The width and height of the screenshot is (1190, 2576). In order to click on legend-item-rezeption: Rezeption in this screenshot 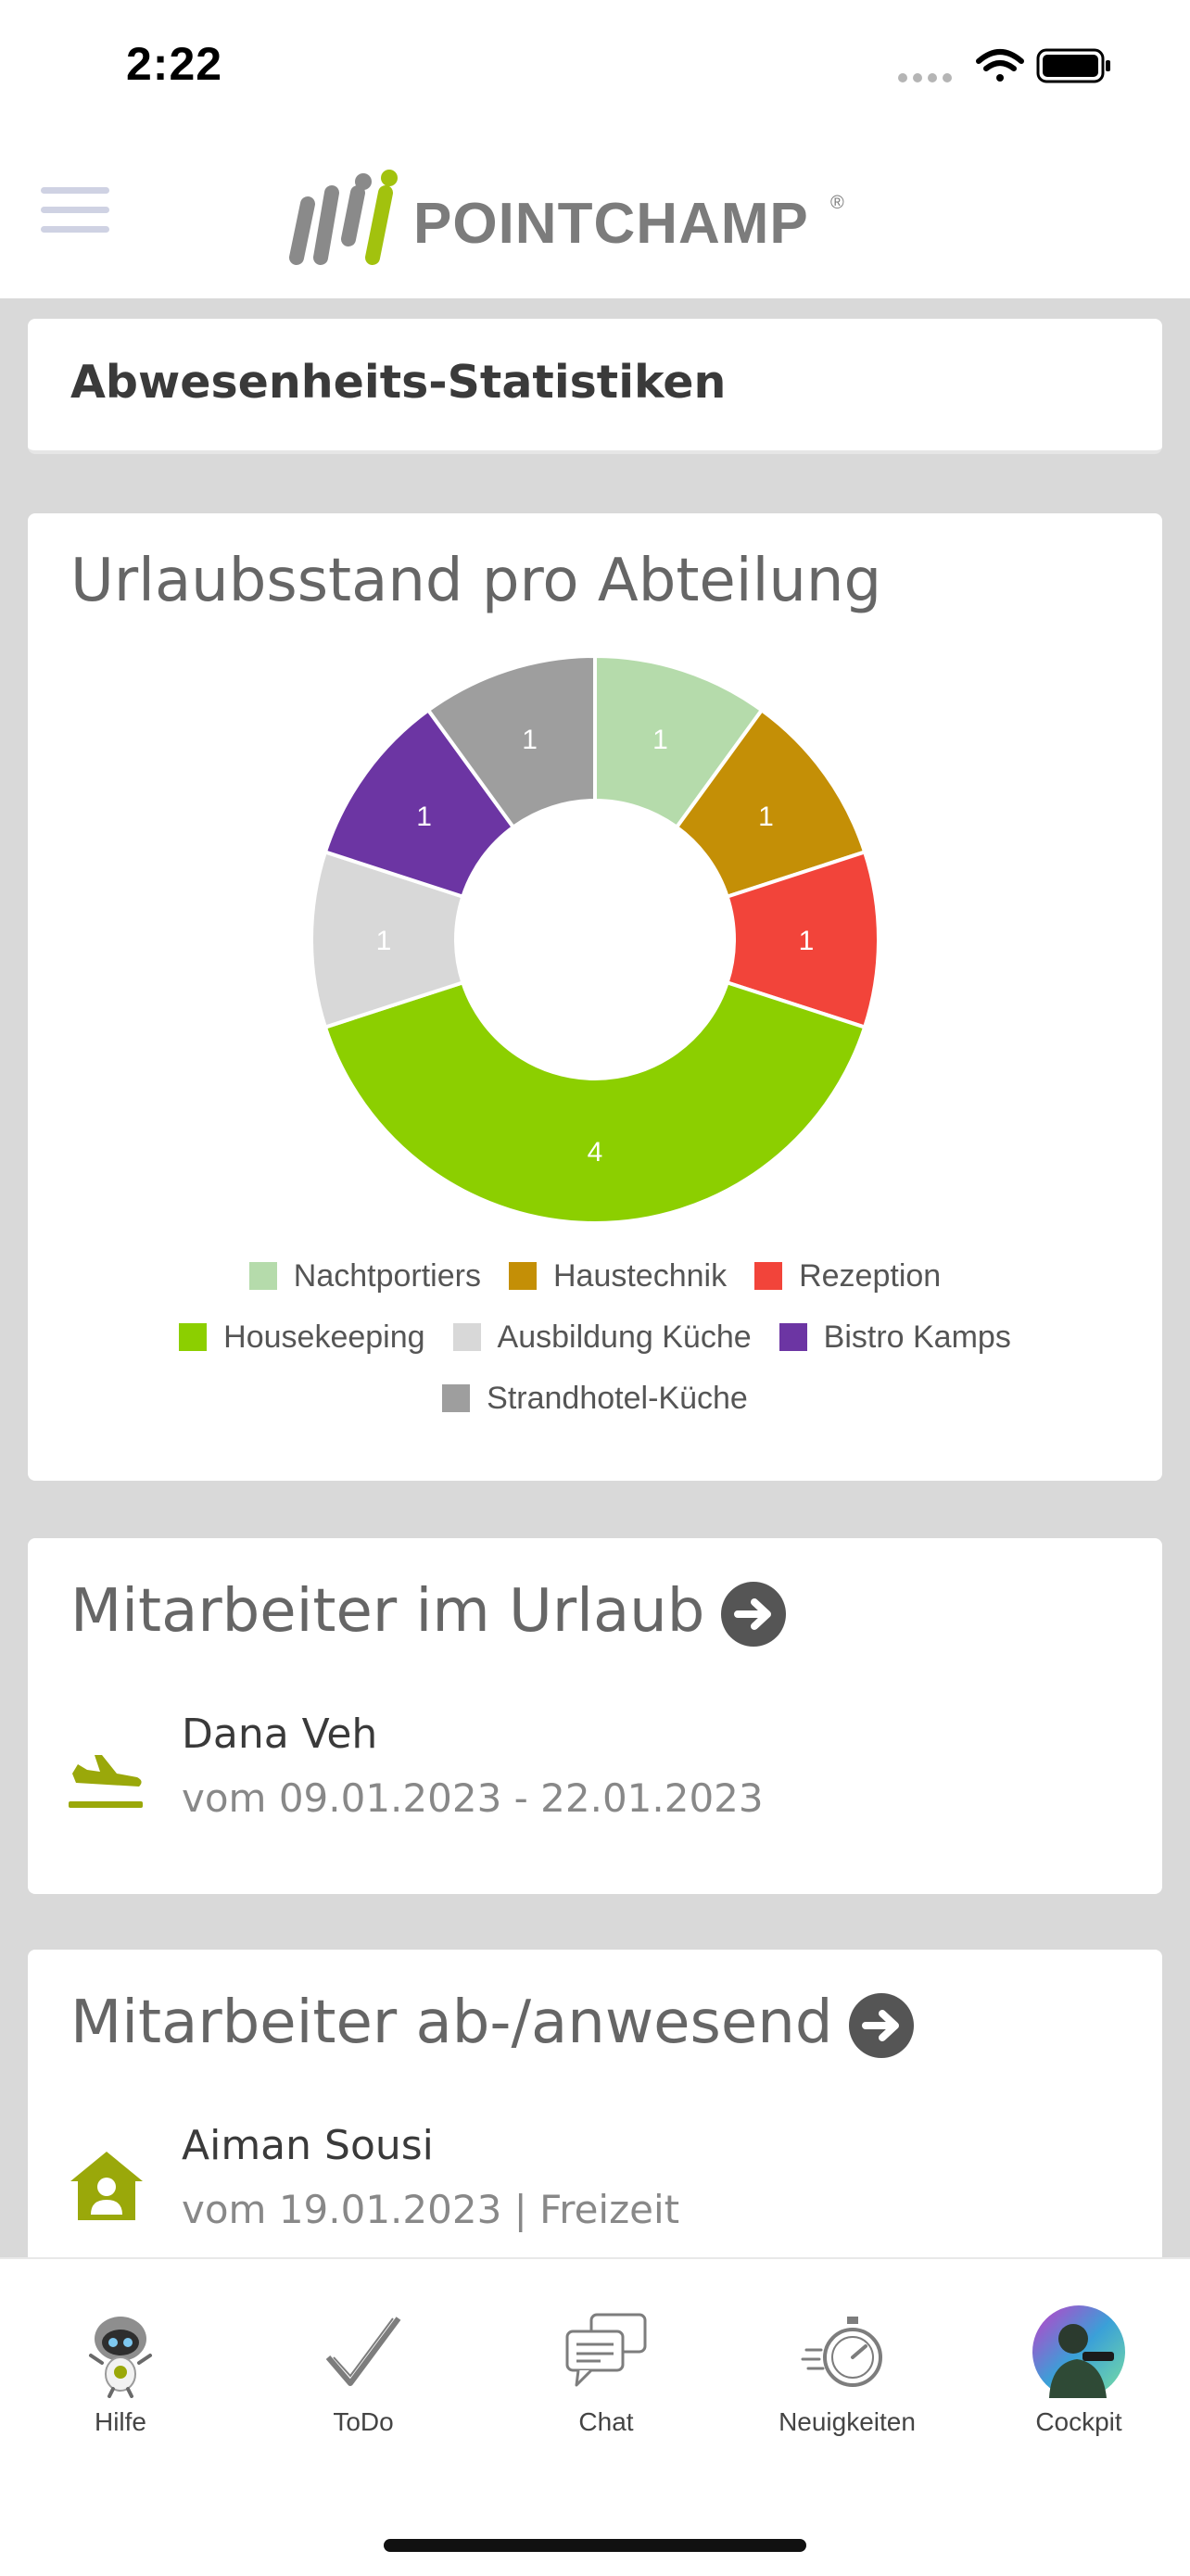, I will do `click(847, 1276)`.